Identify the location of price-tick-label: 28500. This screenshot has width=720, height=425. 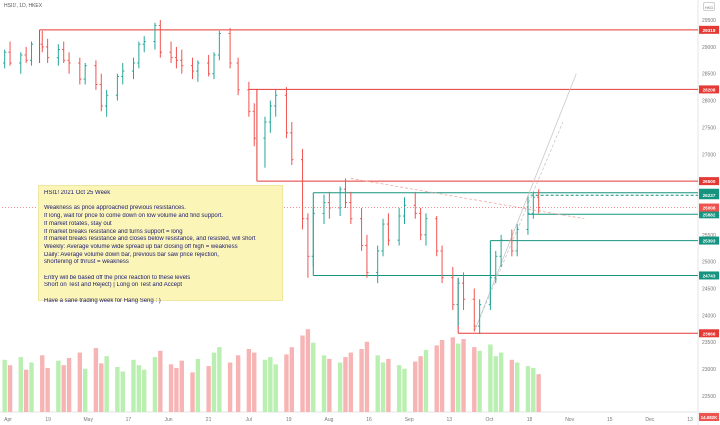
(709, 75).